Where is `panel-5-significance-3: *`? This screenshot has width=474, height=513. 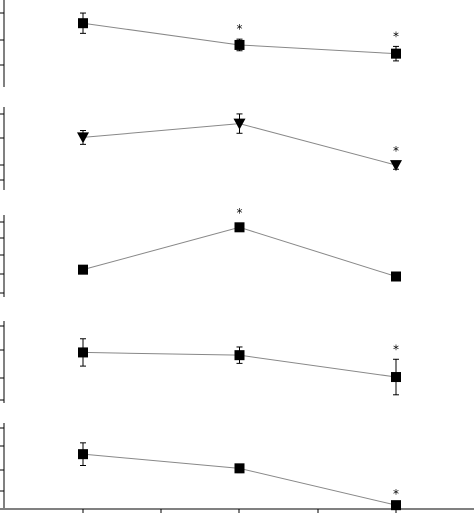
panel-5-significance-3: * is located at coordinates (396, 494).